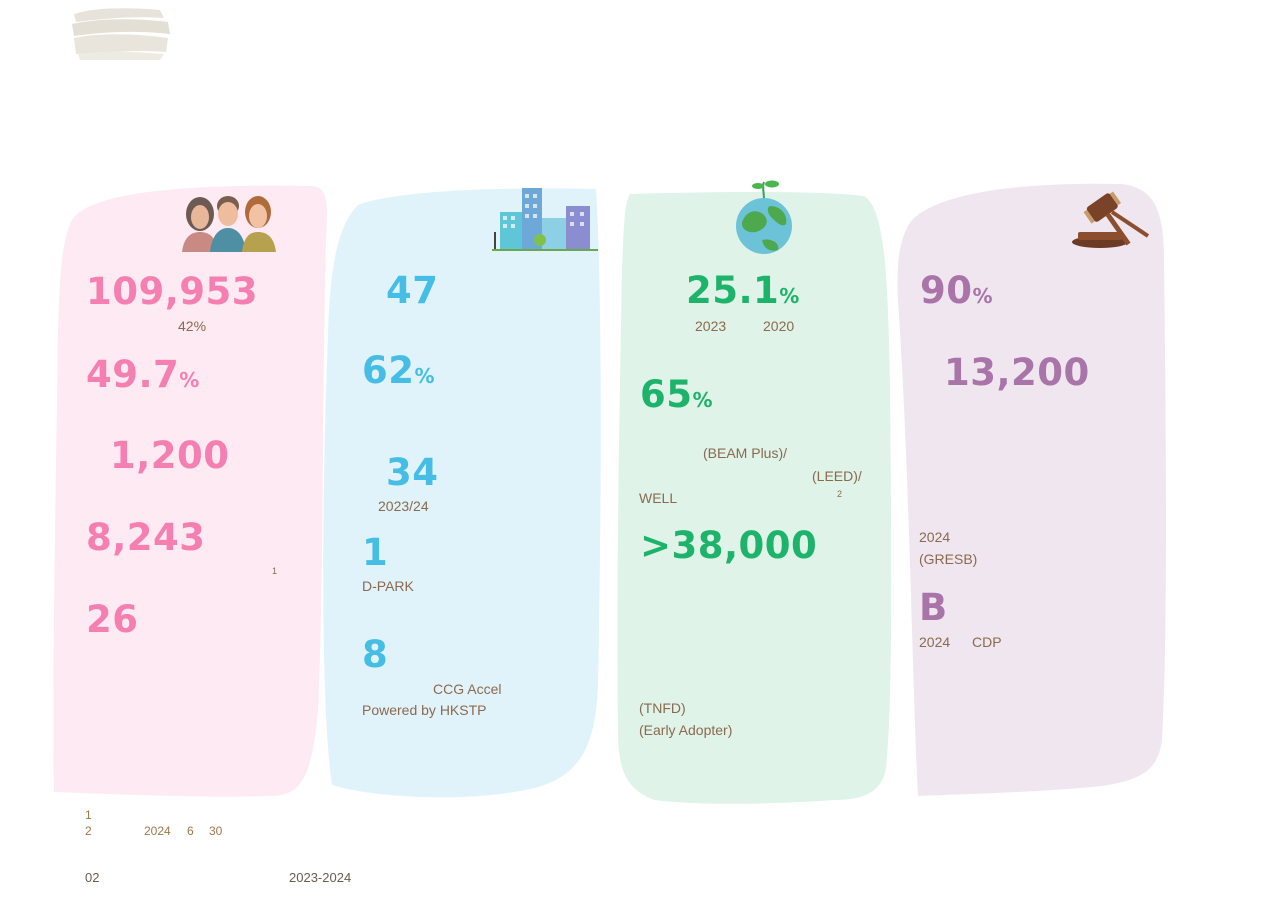 The height and width of the screenshot is (912, 1280). I want to click on innovation-stat-1: 47, so click(412, 290).